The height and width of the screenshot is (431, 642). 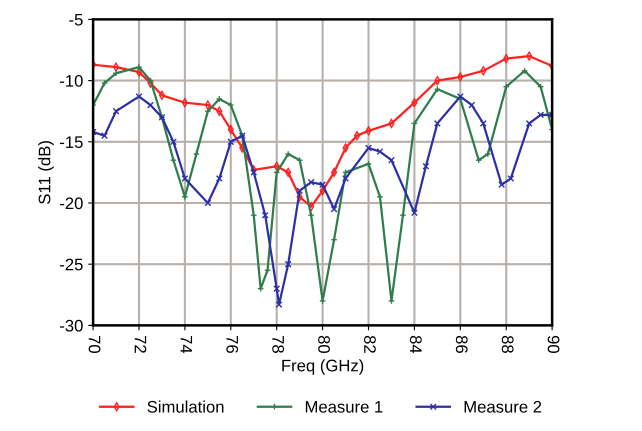 What do you see at coordinates (554, 345) in the screenshot?
I see `x-tick-label: 90` at bounding box center [554, 345].